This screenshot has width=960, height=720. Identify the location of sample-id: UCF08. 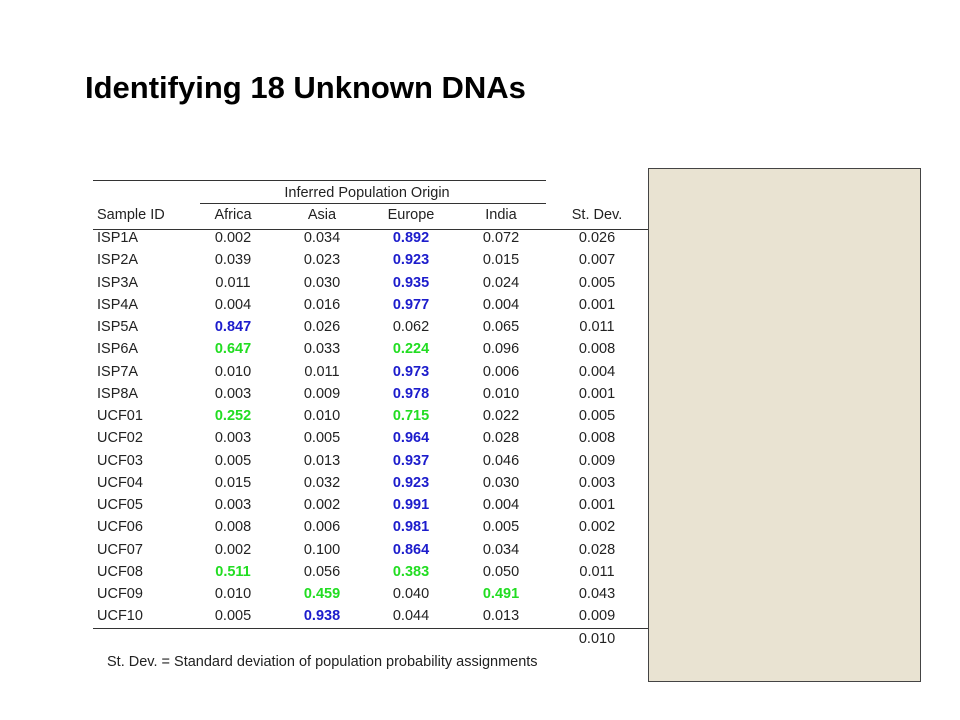
(120, 571).